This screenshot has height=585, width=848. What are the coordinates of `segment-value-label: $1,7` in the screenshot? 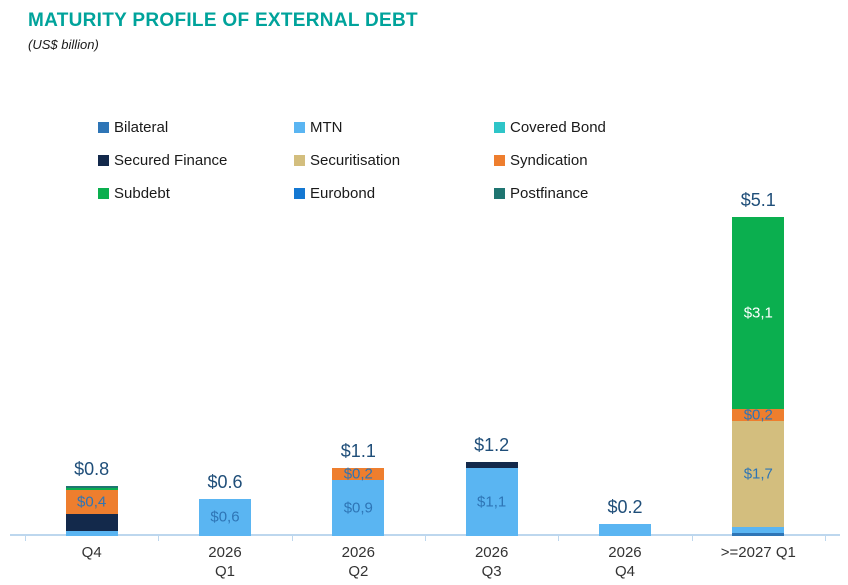 It's located at (758, 474).